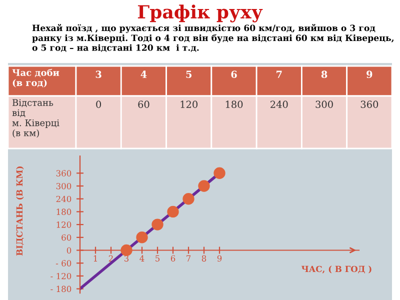  Describe the element at coordinates (99, 104) in the screenshot. I see `text: 0` at that location.